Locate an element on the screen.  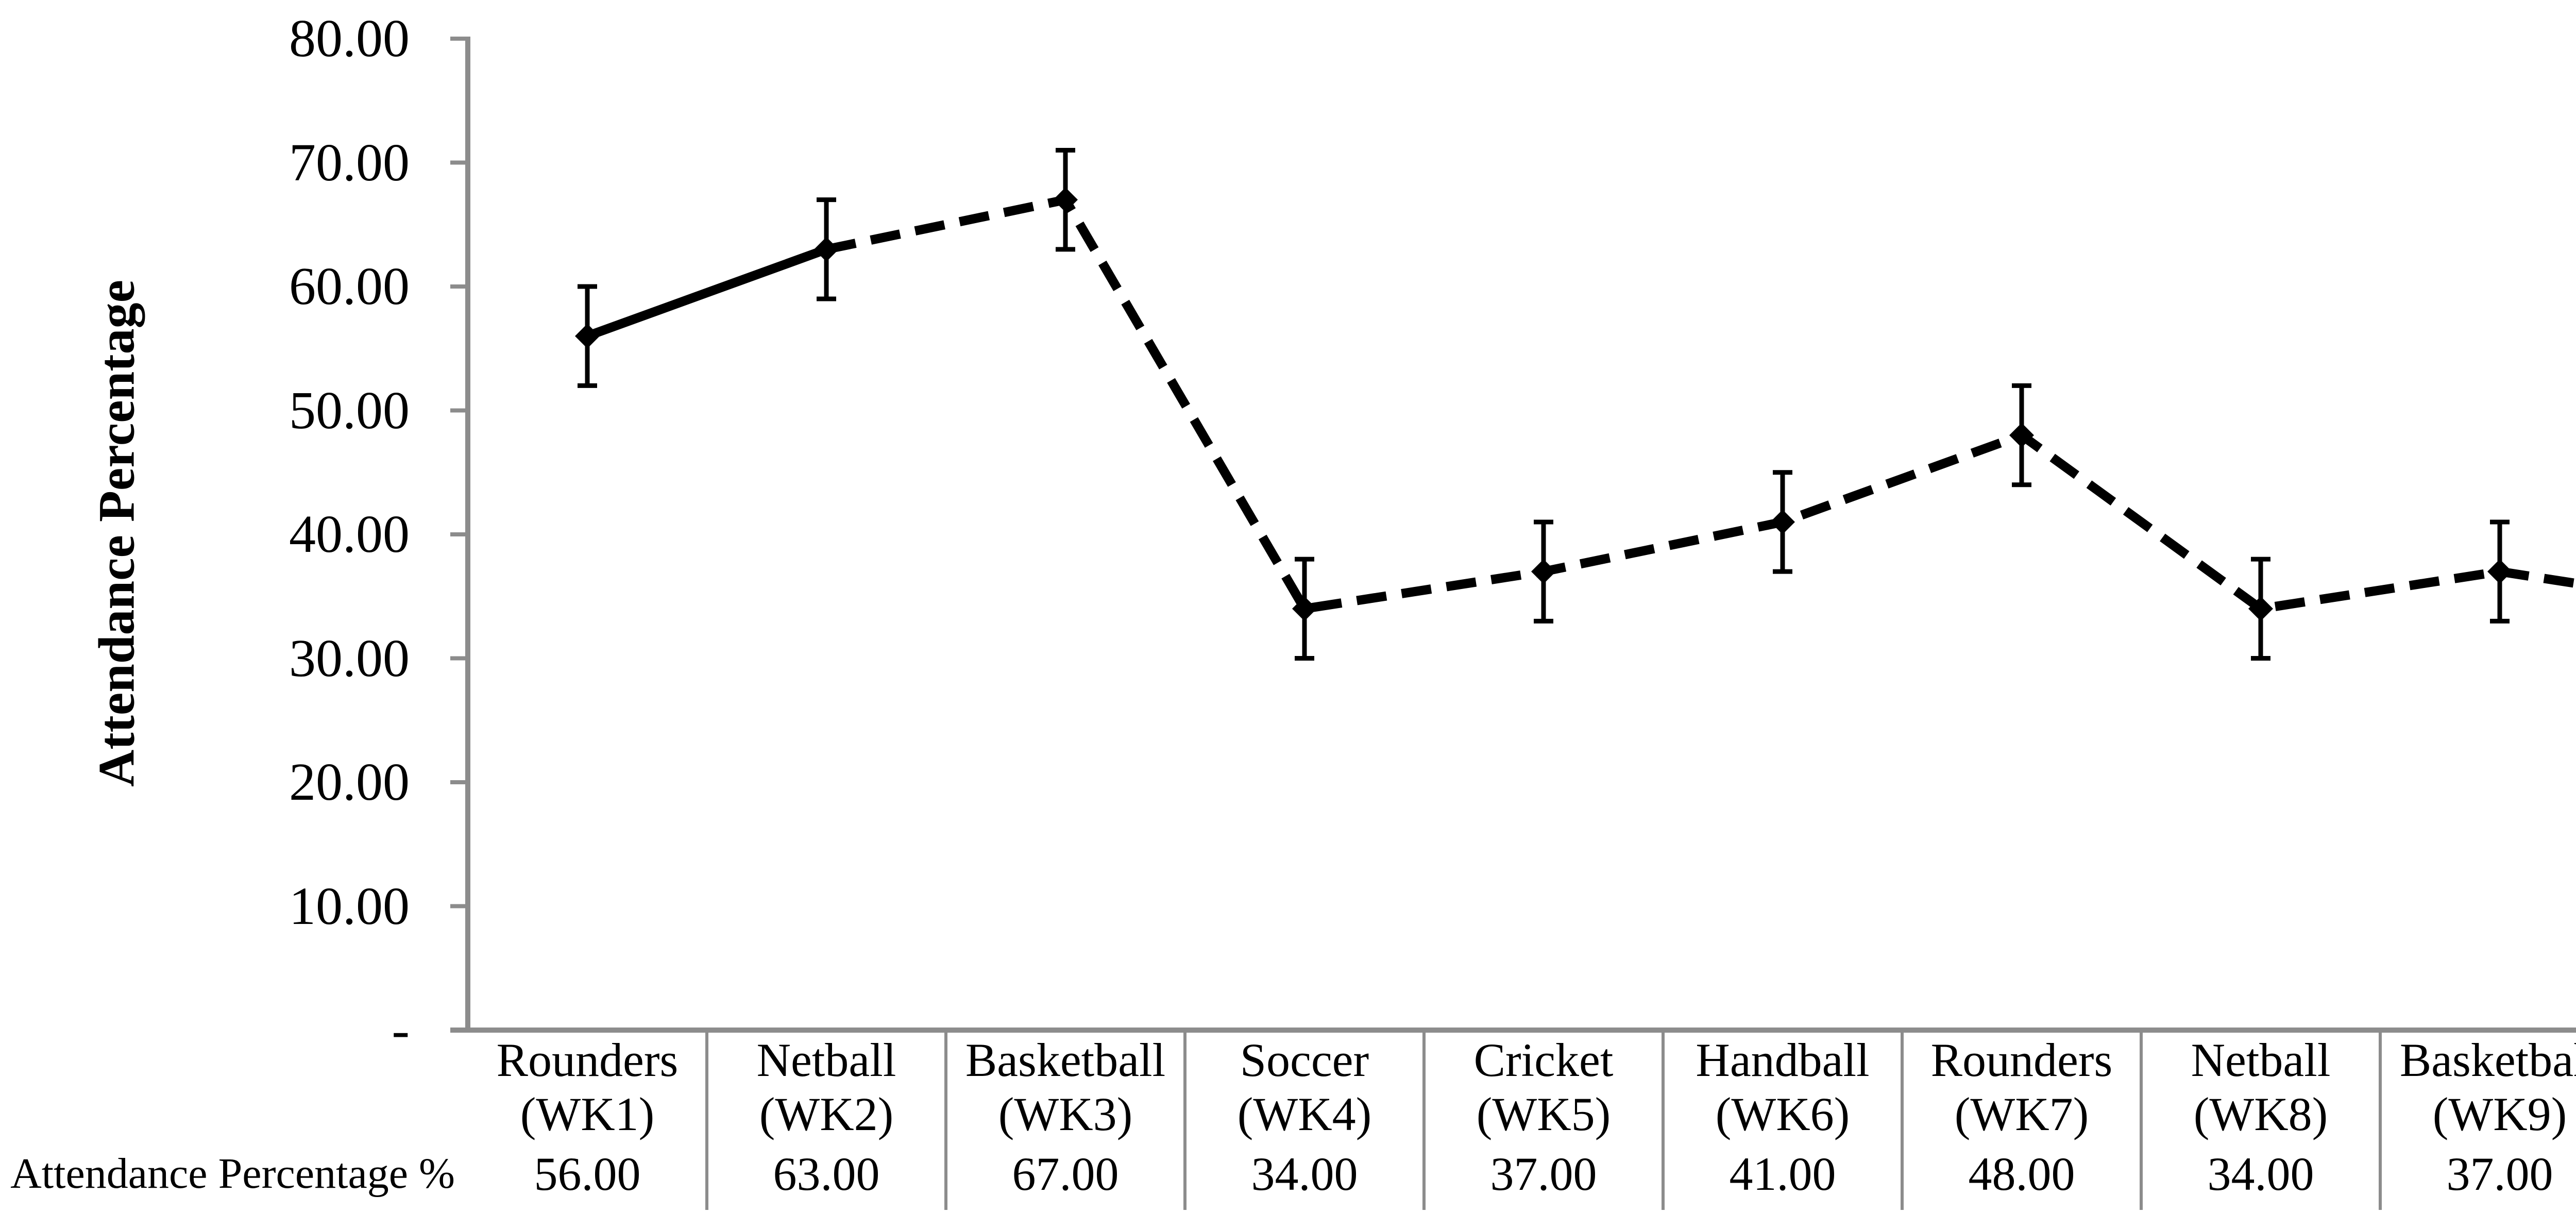
category-column: Cricket (WK5) 37.00 is located at coordinates (1543, 1117).